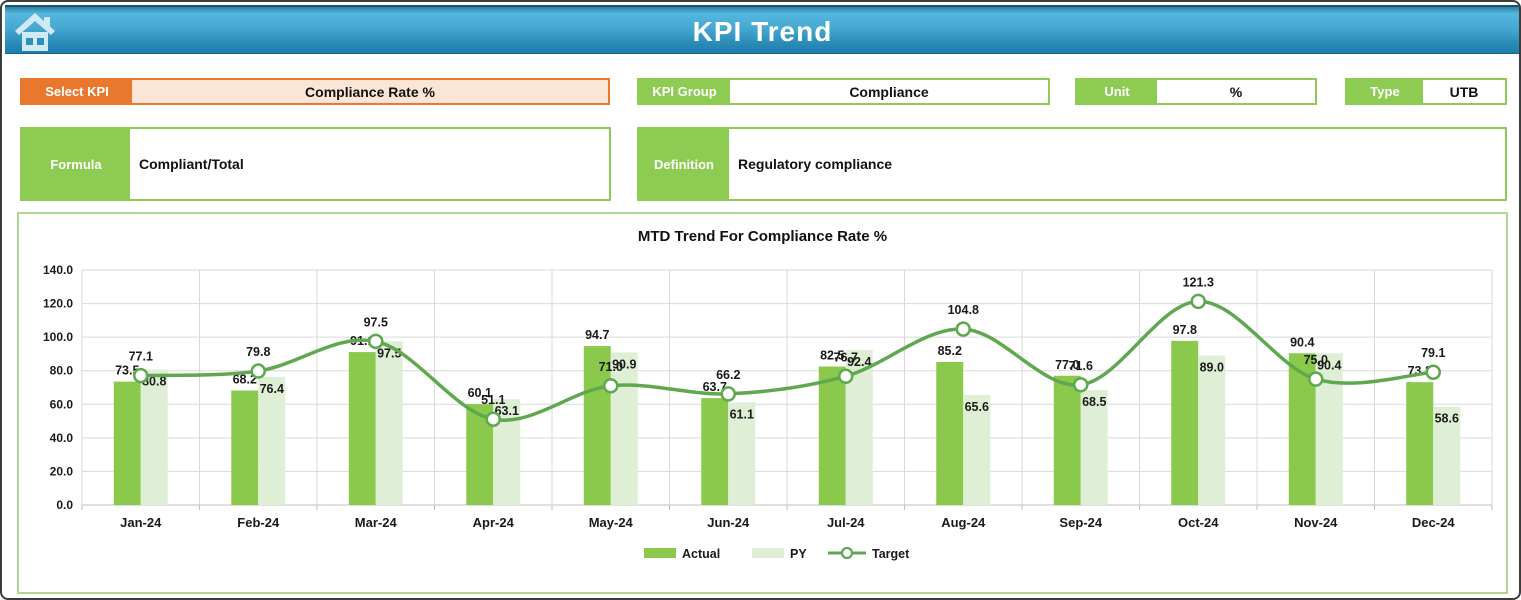  What do you see at coordinates (1117, 91) in the screenshot?
I see `unit-label: Unit` at bounding box center [1117, 91].